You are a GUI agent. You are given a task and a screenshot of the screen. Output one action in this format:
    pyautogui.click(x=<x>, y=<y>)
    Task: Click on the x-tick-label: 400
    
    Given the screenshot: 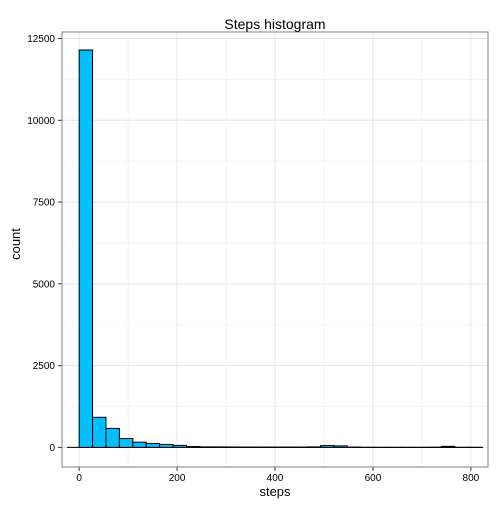 What is the action you would take?
    pyautogui.click(x=275, y=478)
    